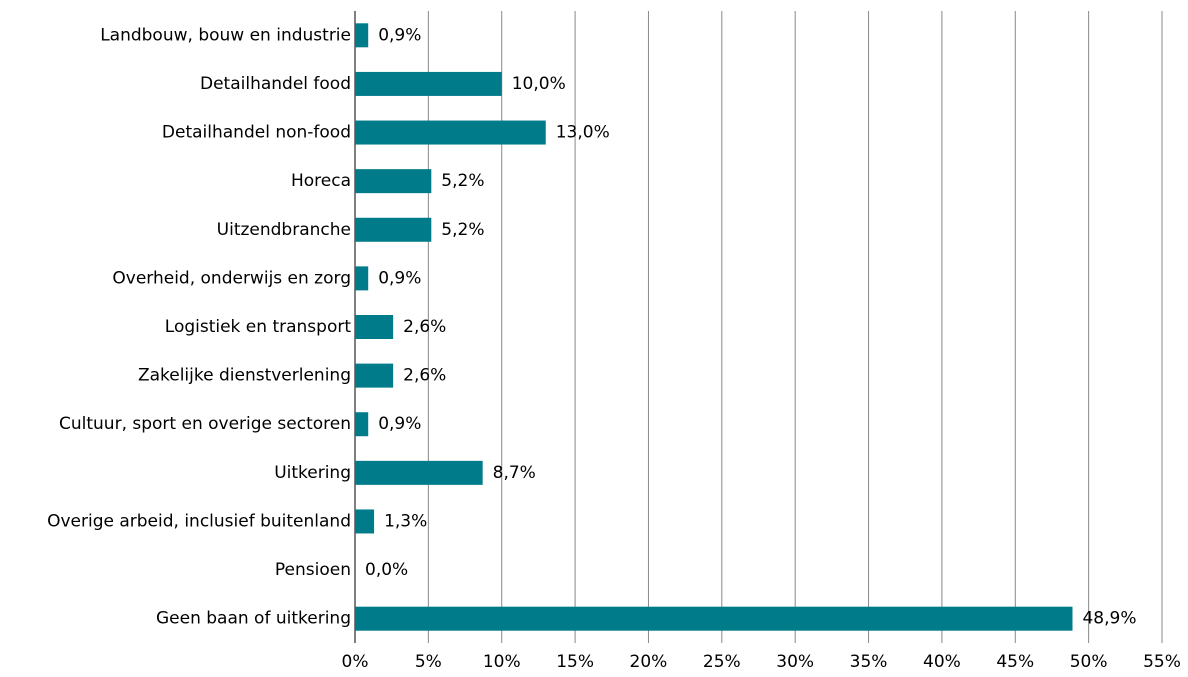  I want to click on x-tick-label: 25%, so click(722, 662).